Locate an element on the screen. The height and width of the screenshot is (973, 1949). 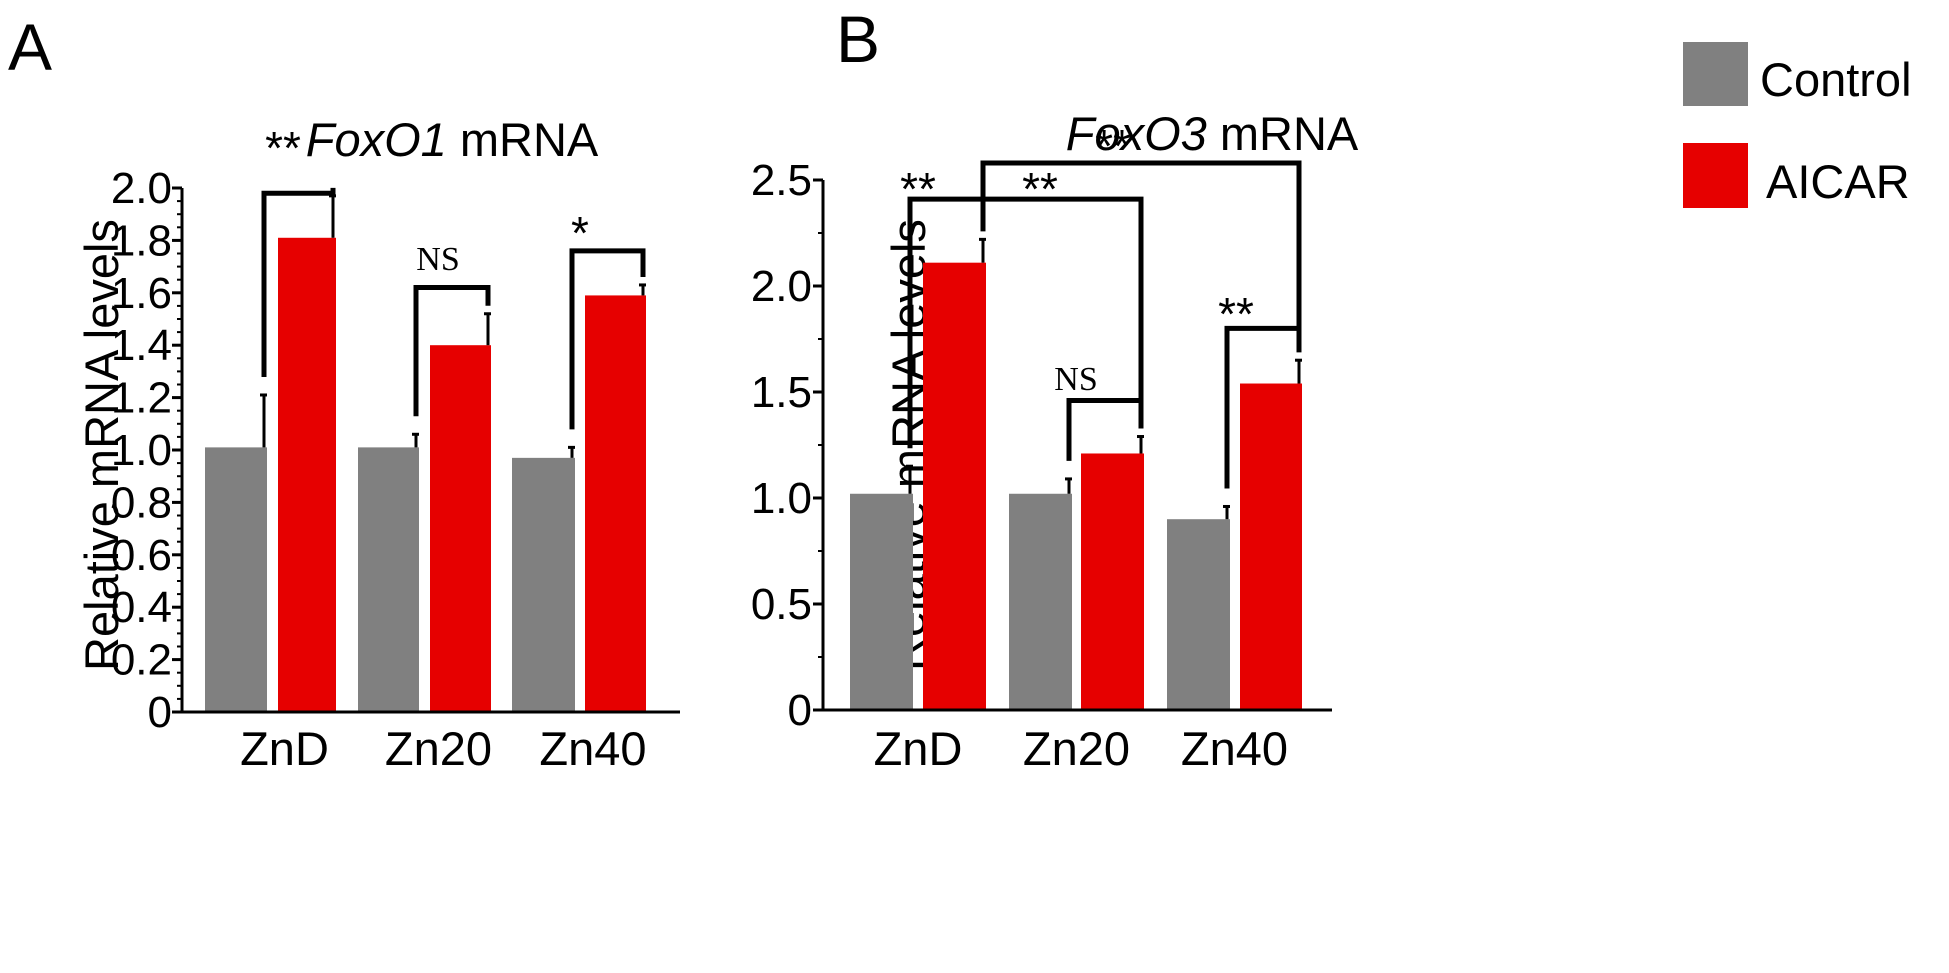
y-tick-label: 1.4 is located at coordinates (141, 345).